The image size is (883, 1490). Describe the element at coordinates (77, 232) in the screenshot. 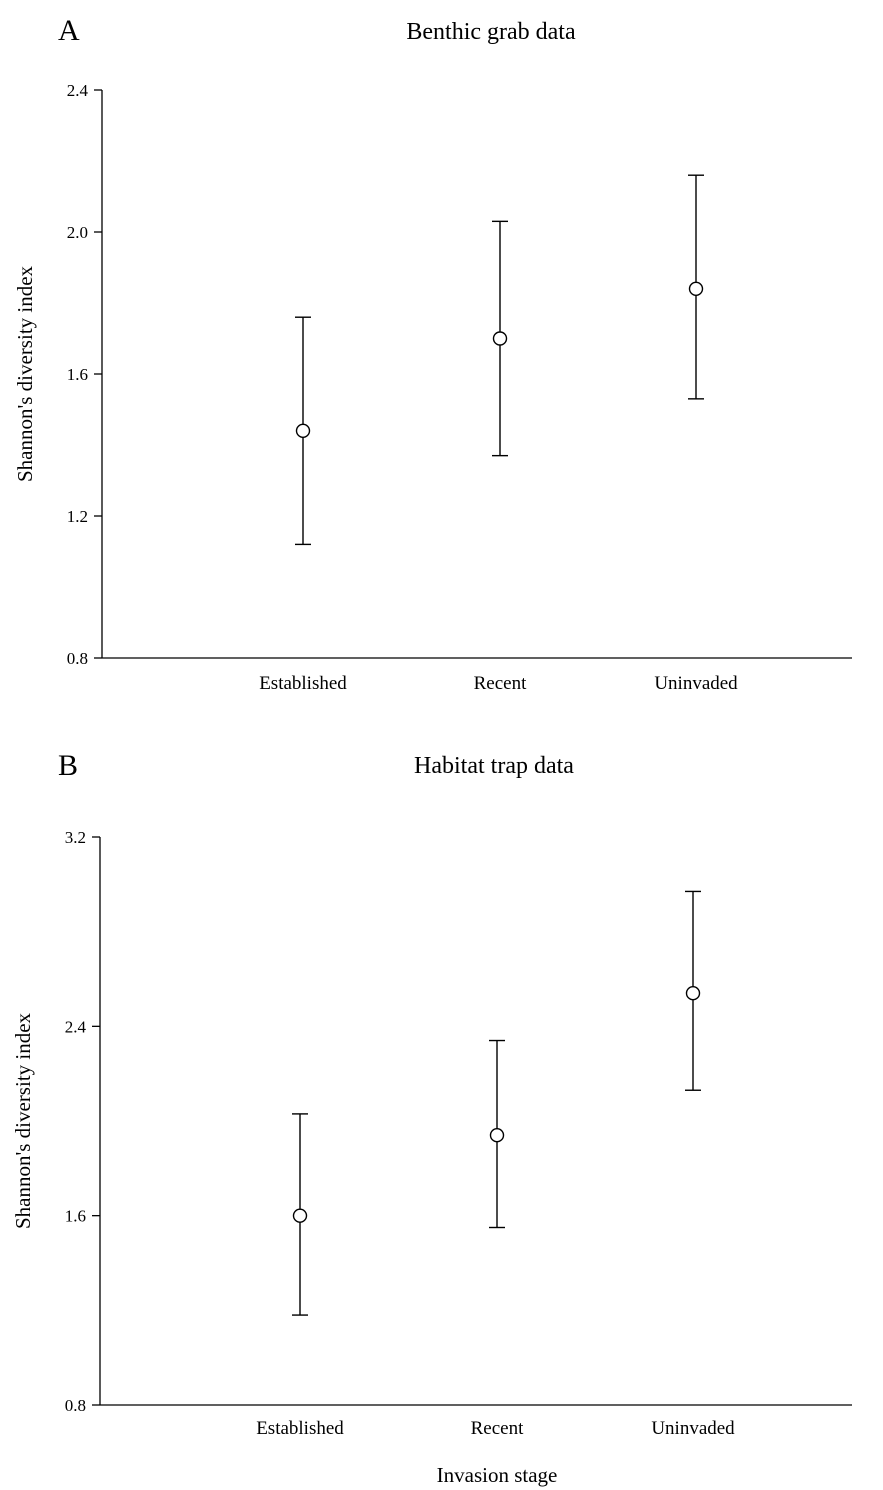

I see `panel-a-y-tick-label: 2.0` at that location.